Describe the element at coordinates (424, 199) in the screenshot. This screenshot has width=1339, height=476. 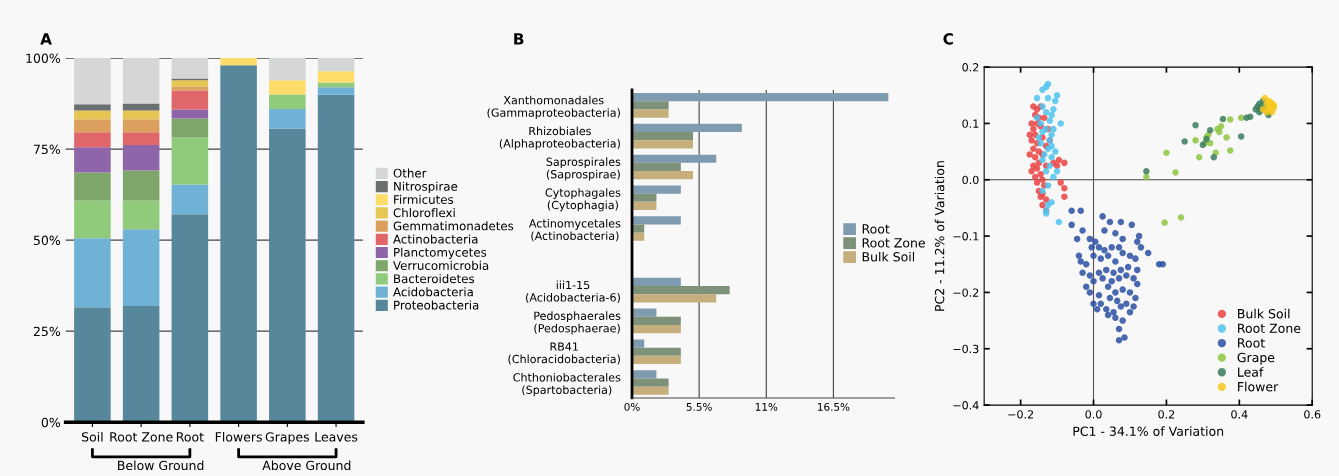
I see `legend-label: Firmicutes` at that location.